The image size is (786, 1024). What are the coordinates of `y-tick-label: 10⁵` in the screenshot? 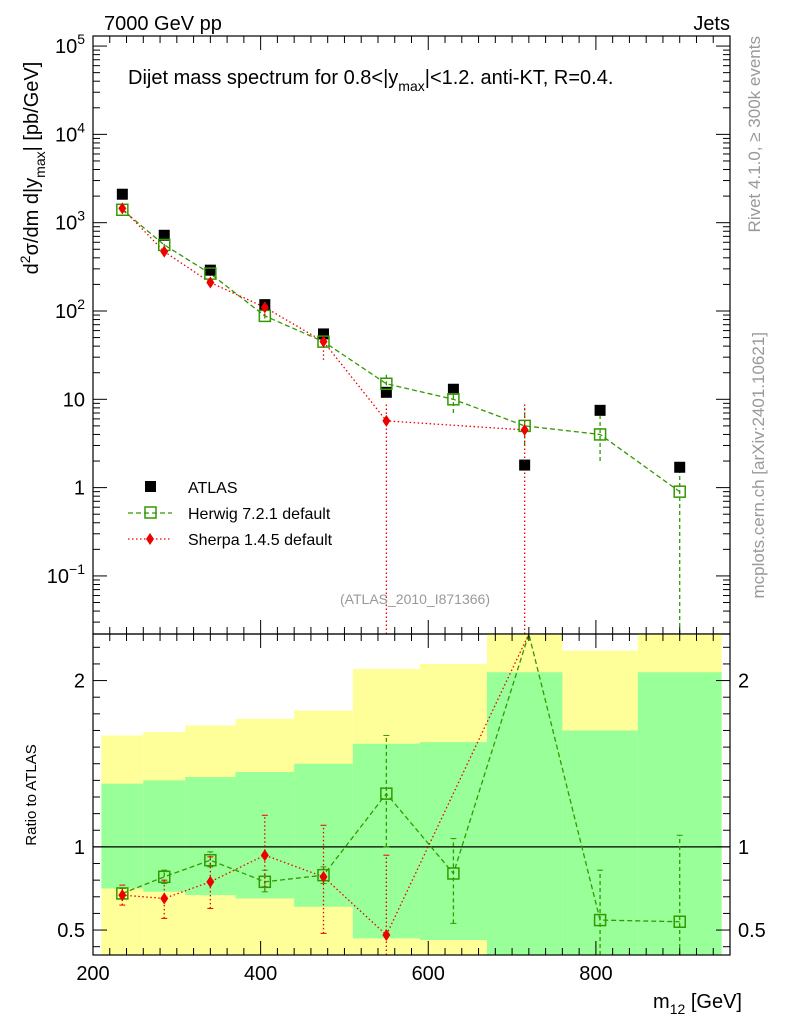 It's located at (70, 44).